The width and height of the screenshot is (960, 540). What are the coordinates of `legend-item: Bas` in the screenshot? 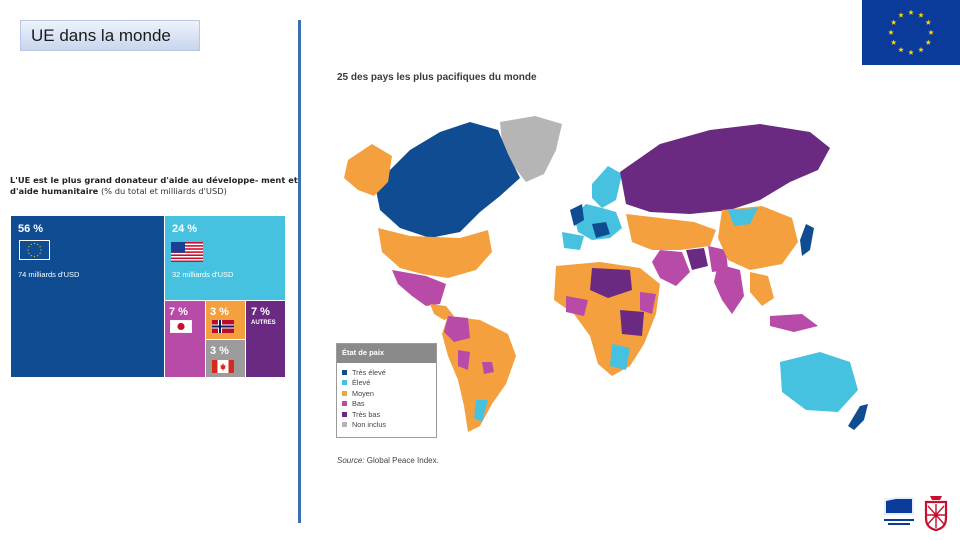 It's located at (389, 404).